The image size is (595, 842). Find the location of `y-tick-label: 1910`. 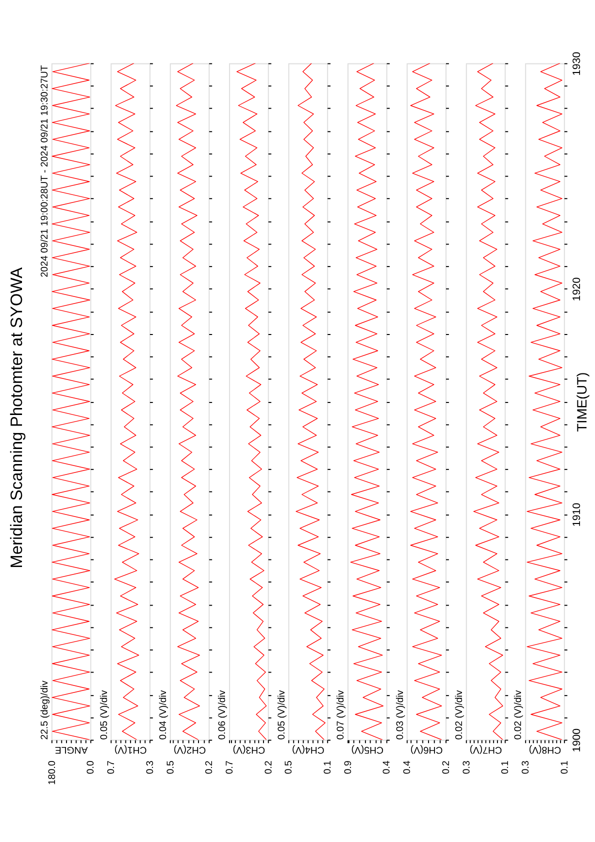

y-tick-label: 1910 is located at coordinates (576, 514).